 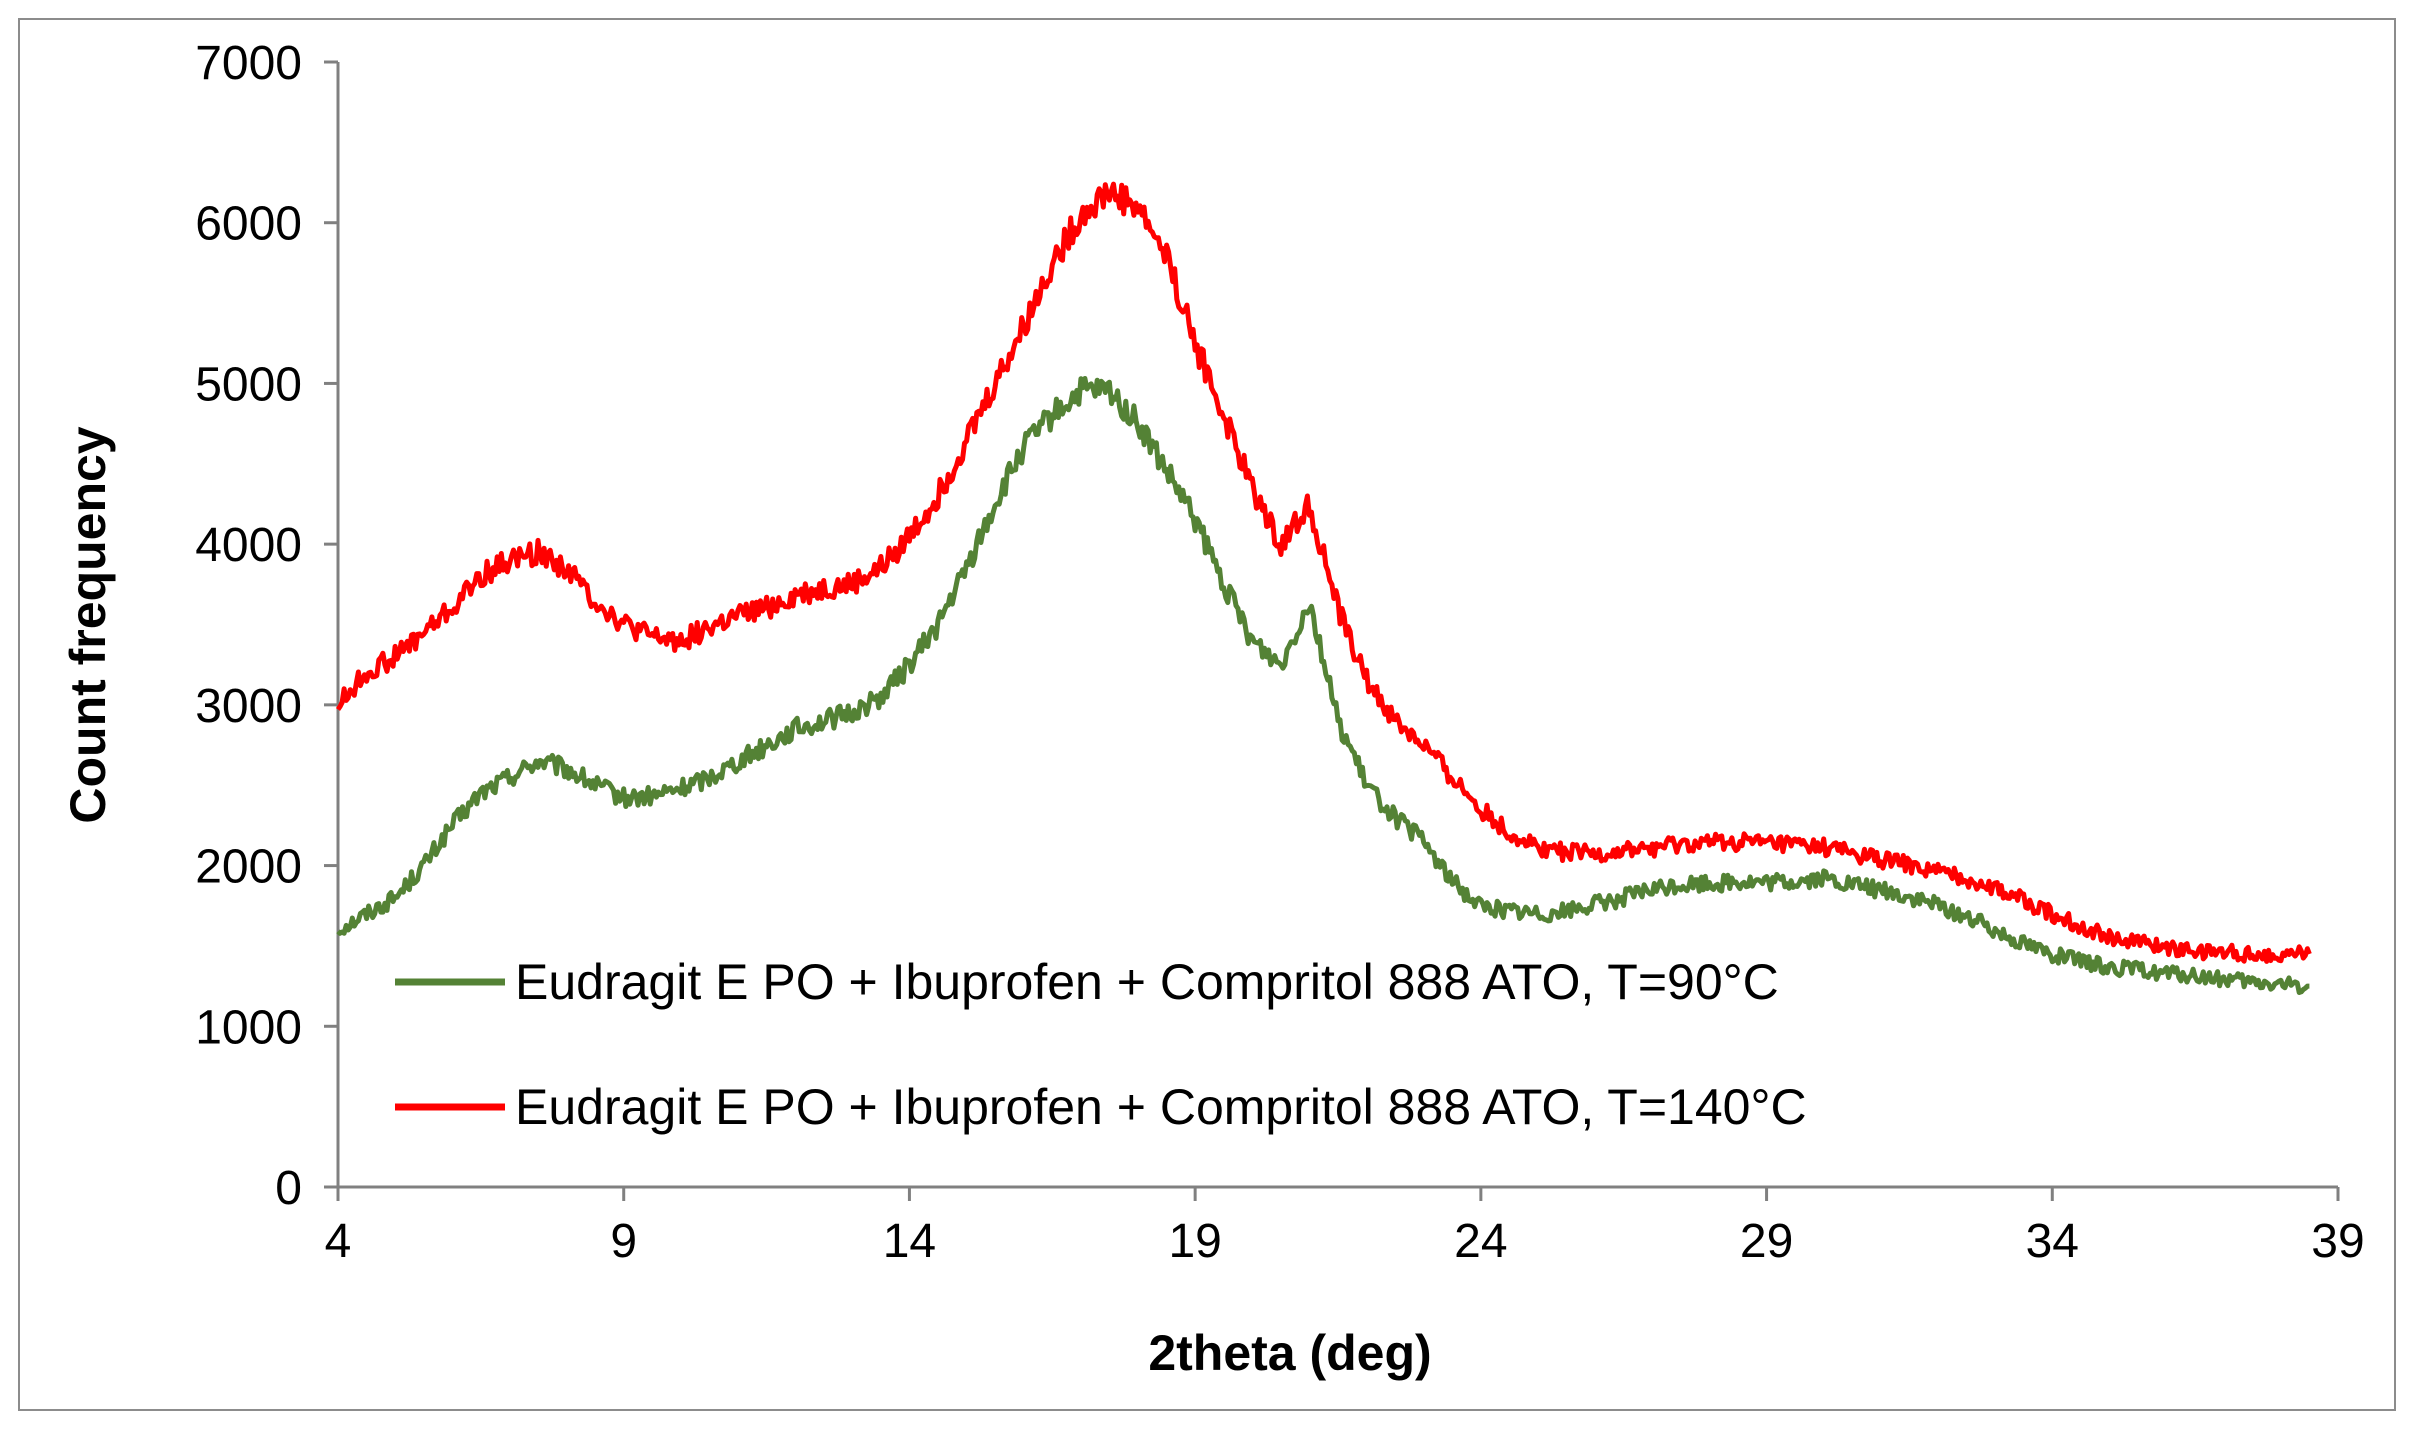 What do you see at coordinates (623, 1241) in the screenshot?
I see `x-tick-label: 9` at bounding box center [623, 1241].